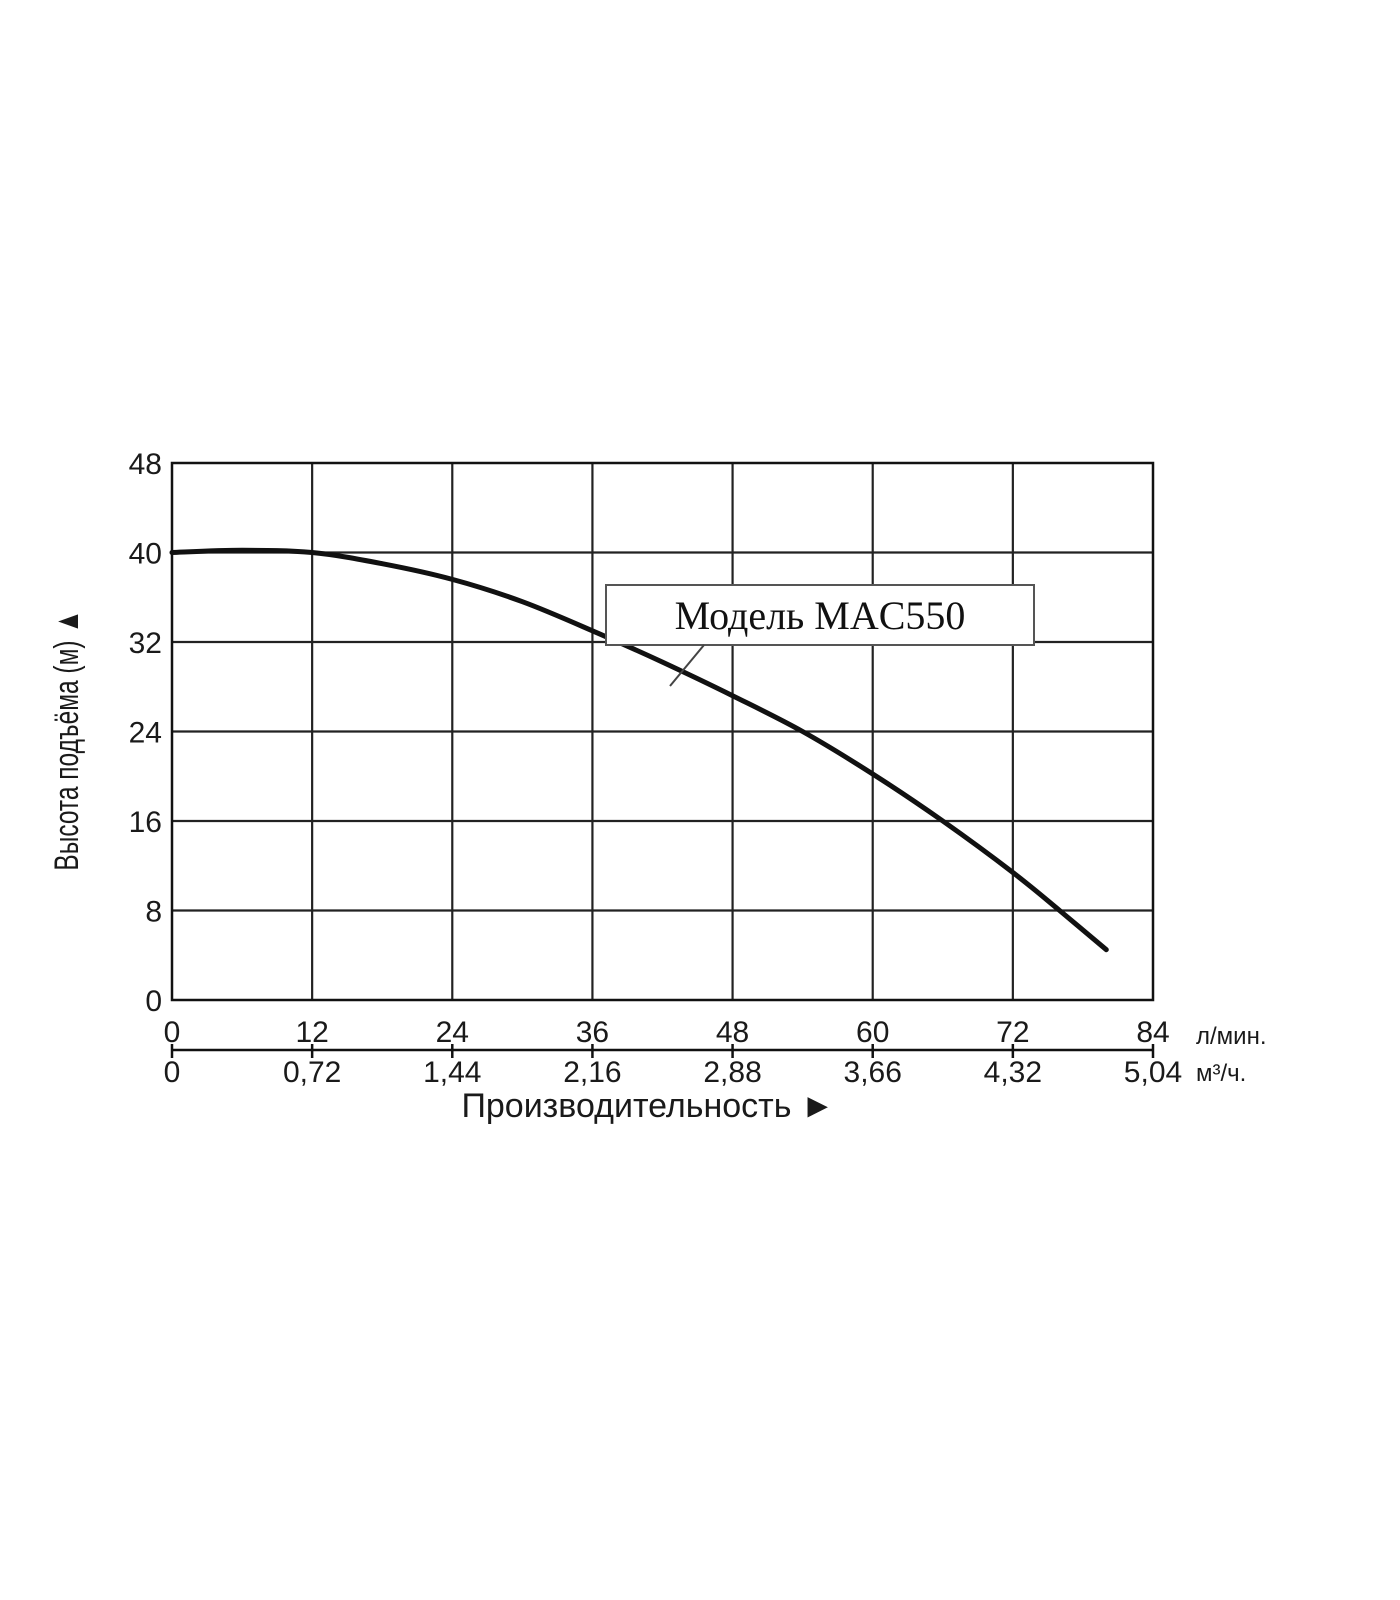 The width and height of the screenshot is (1400, 1600). I want to click on x-tick-label-secondary: 0, so click(172, 1072).